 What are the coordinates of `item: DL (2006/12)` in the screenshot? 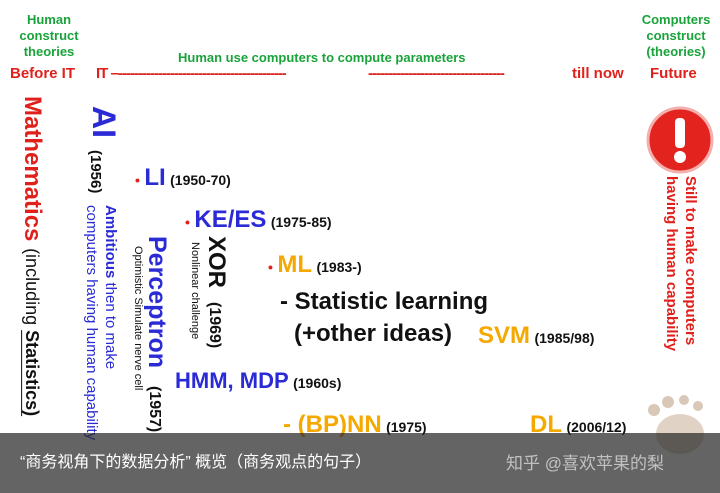 It's located at (578, 425).